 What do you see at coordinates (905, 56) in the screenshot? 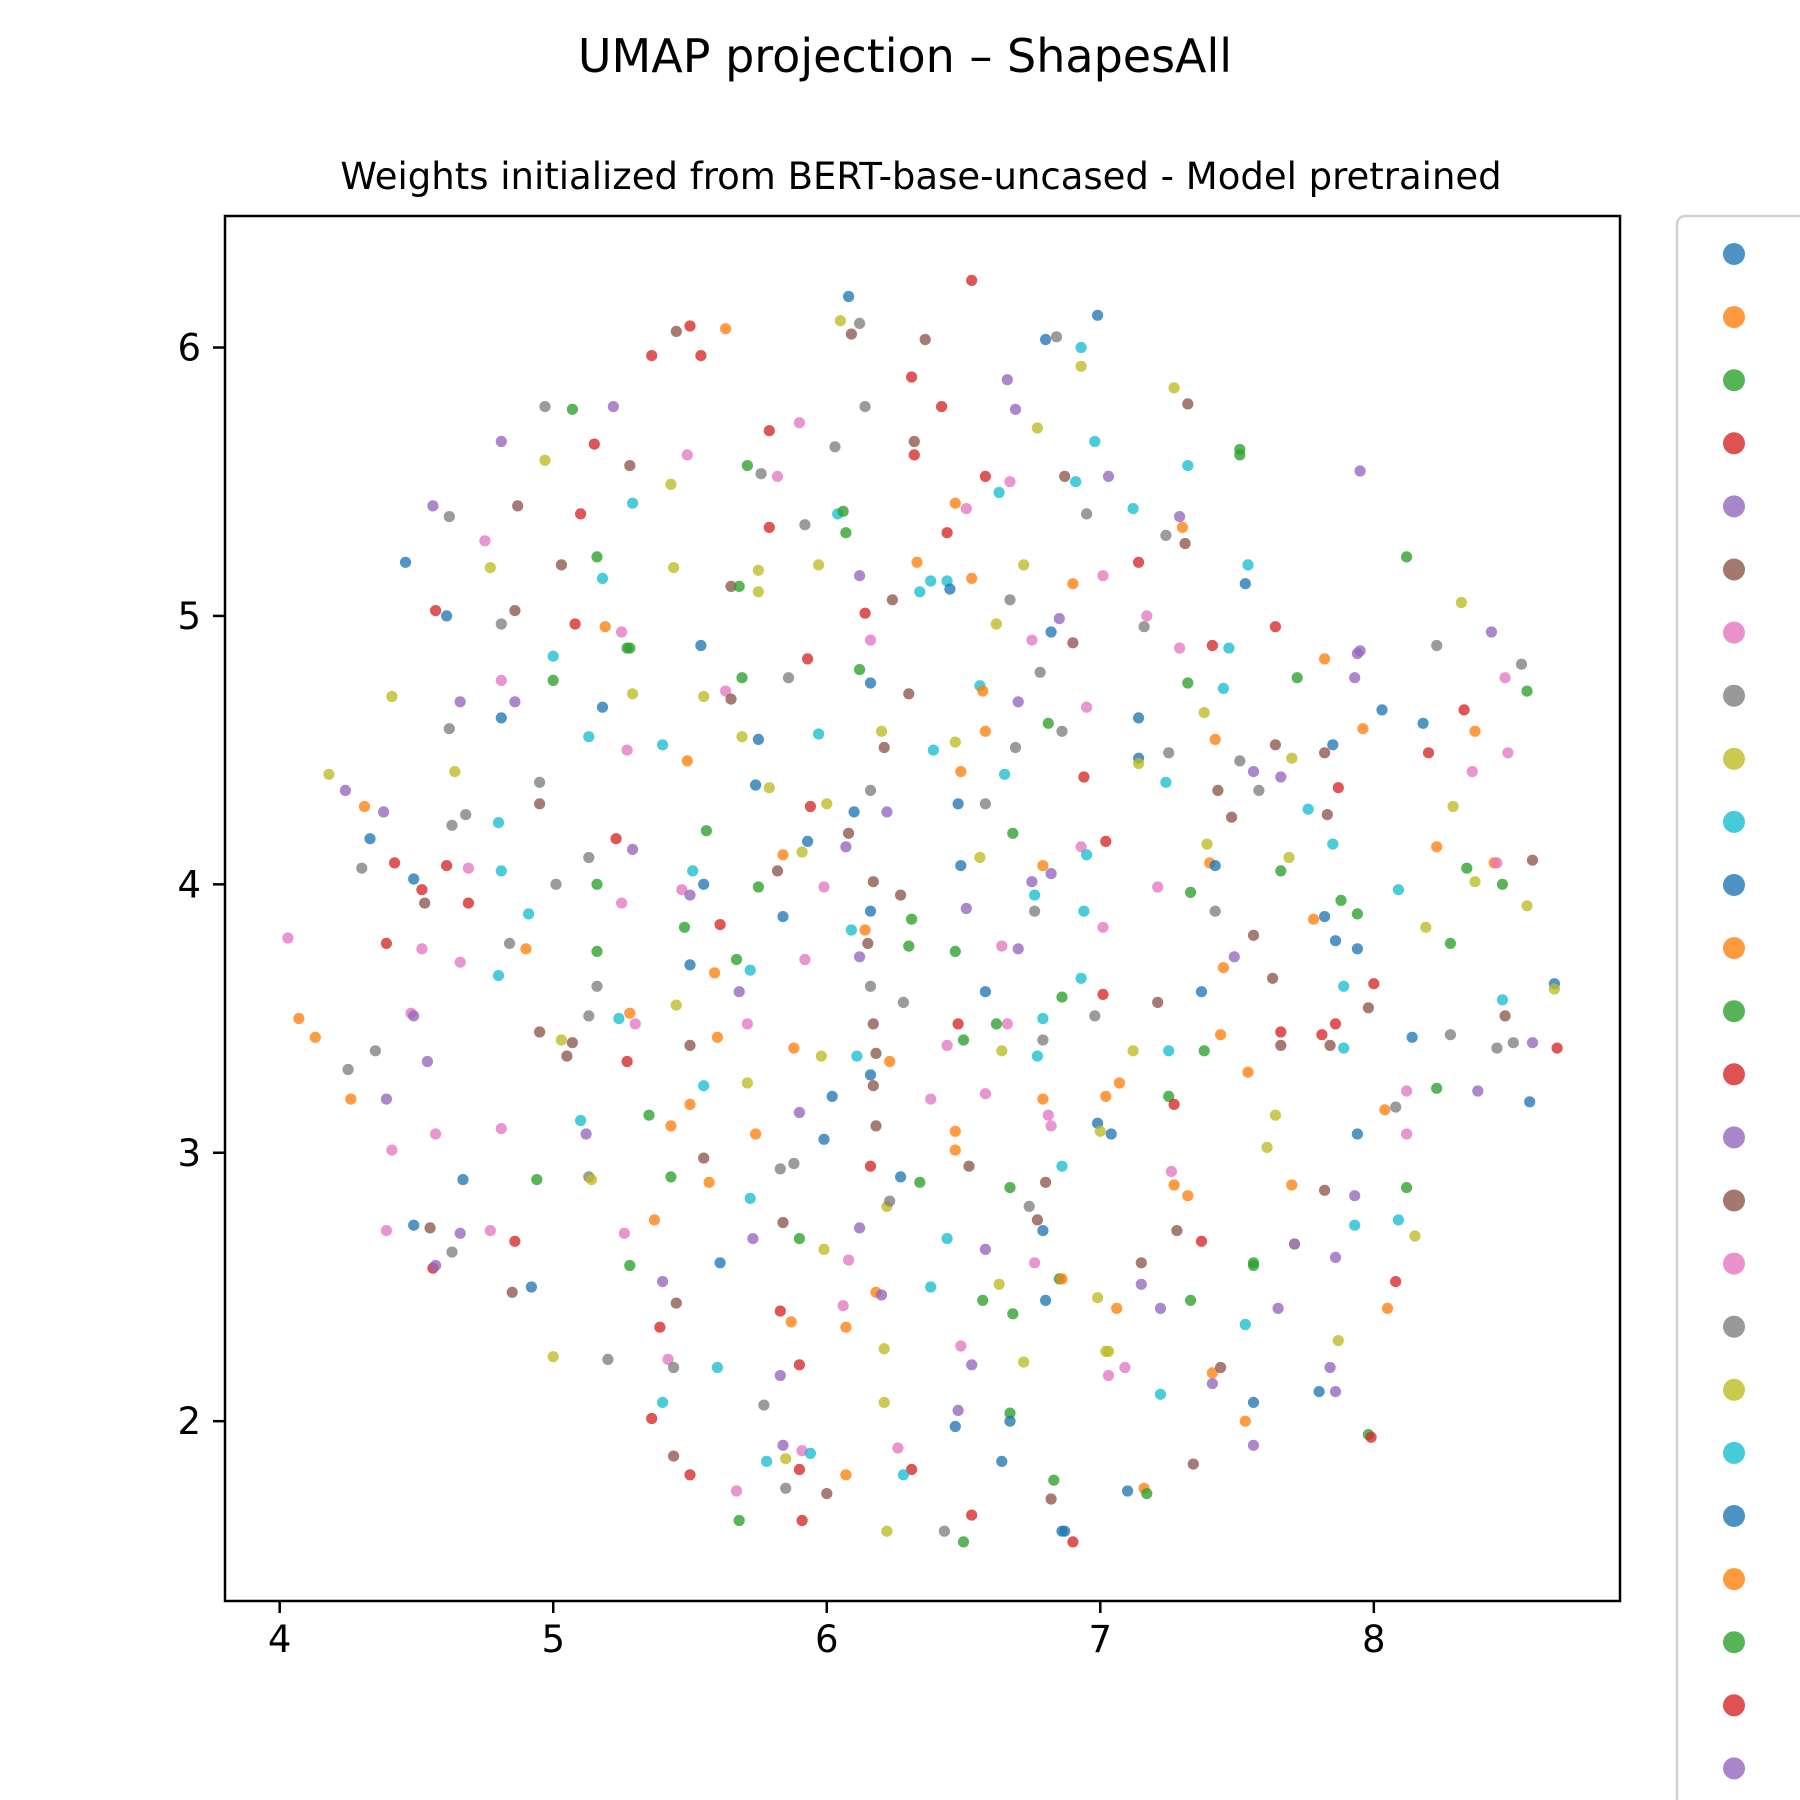
I see `chart-title: UMAP projection – ShapesAll` at bounding box center [905, 56].